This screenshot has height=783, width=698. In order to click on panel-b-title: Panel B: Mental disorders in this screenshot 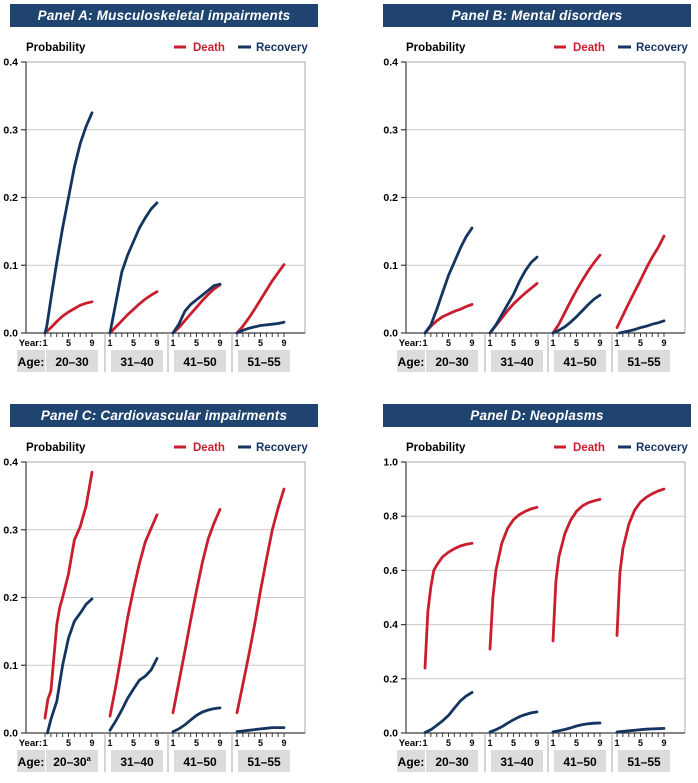, I will do `click(537, 15)`.